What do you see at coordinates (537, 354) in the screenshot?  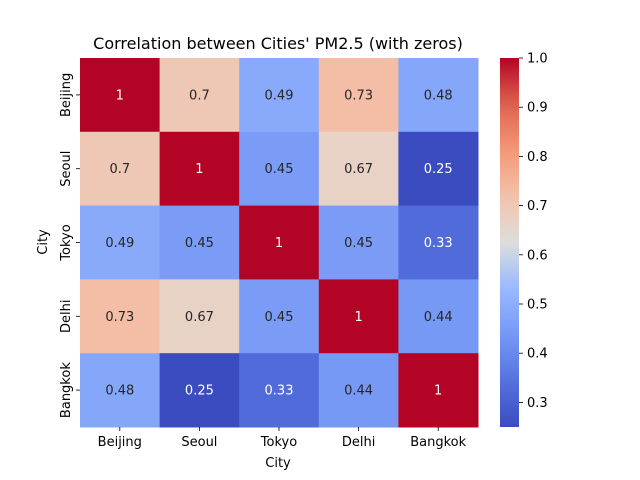 I see `colorbar-tick-label: 0.4` at bounding box center [537, 354].